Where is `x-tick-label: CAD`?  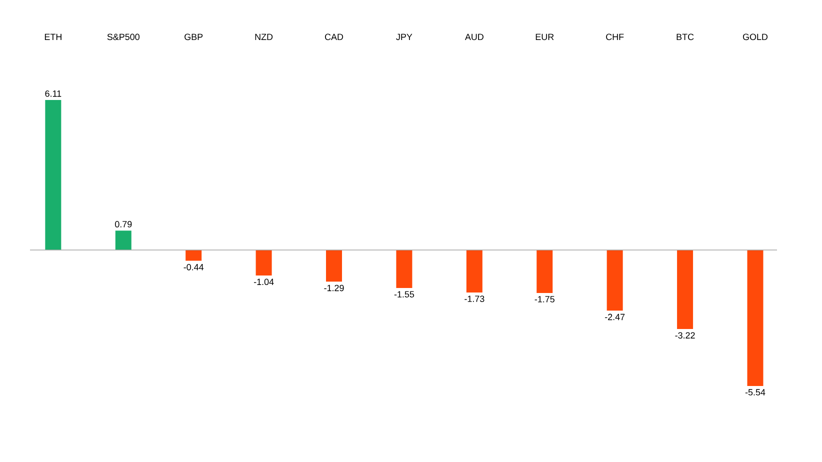 x-tick-label: CAD is located at coordinates (334, 37).